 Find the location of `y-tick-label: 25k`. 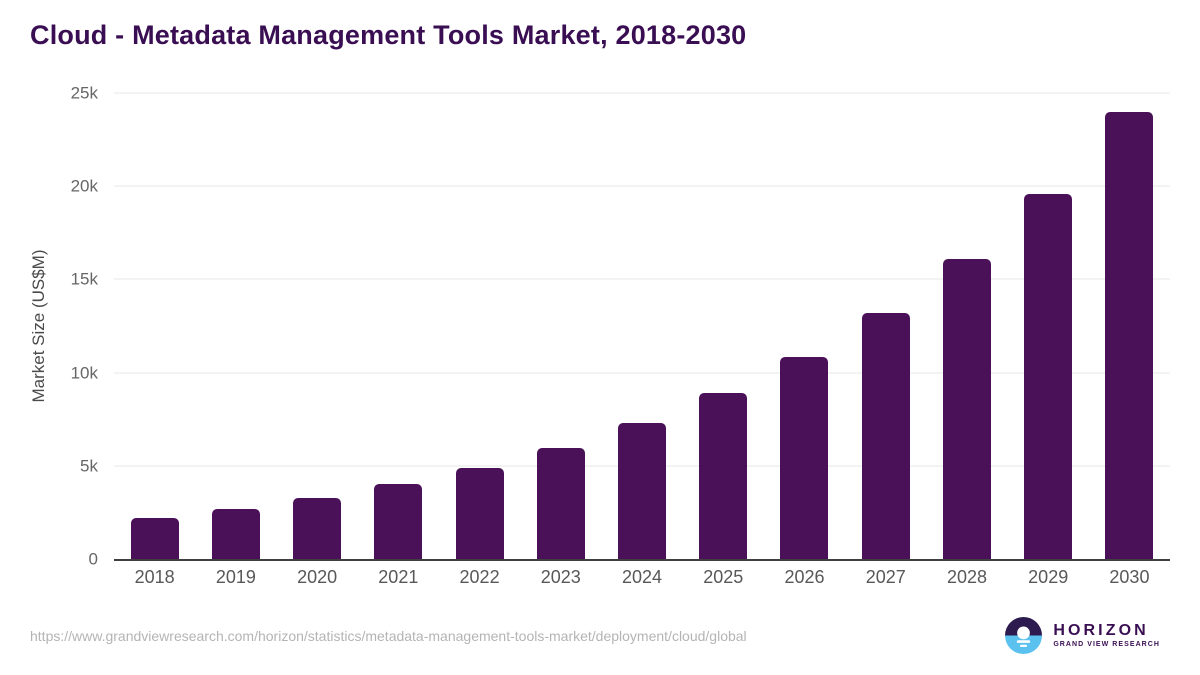

y-tick-label: 25k is located at coordinates (84, 93).